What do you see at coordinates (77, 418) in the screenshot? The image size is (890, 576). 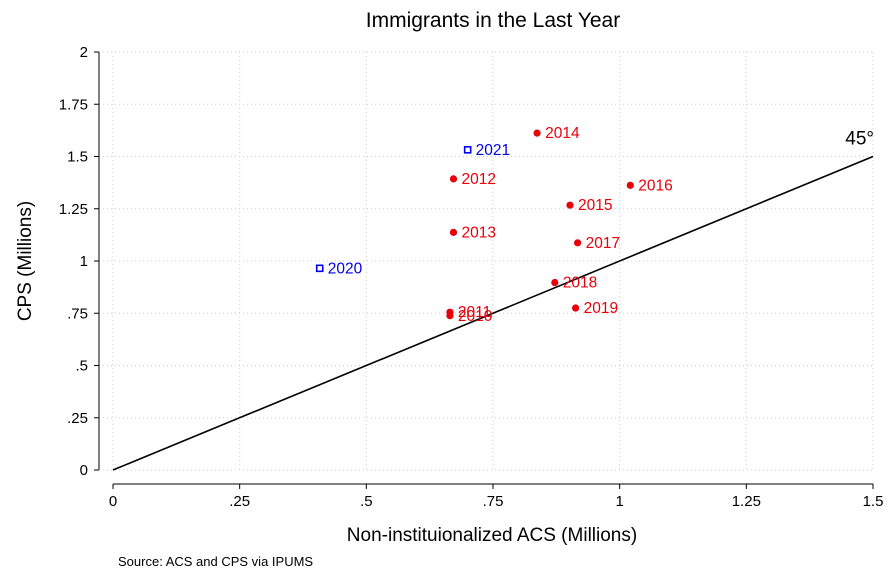 I see `y-tick-label: .25` at bounding box center [77, 418].